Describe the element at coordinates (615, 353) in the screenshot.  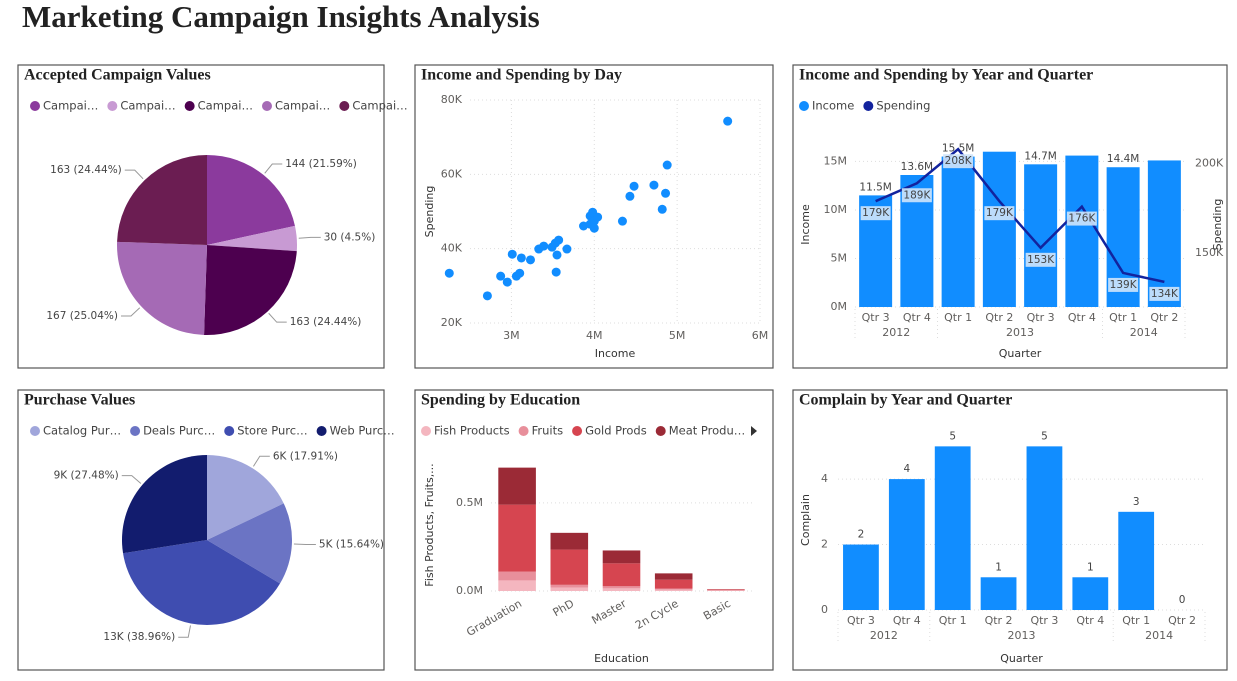
I see `axis-title: Income` at that location.